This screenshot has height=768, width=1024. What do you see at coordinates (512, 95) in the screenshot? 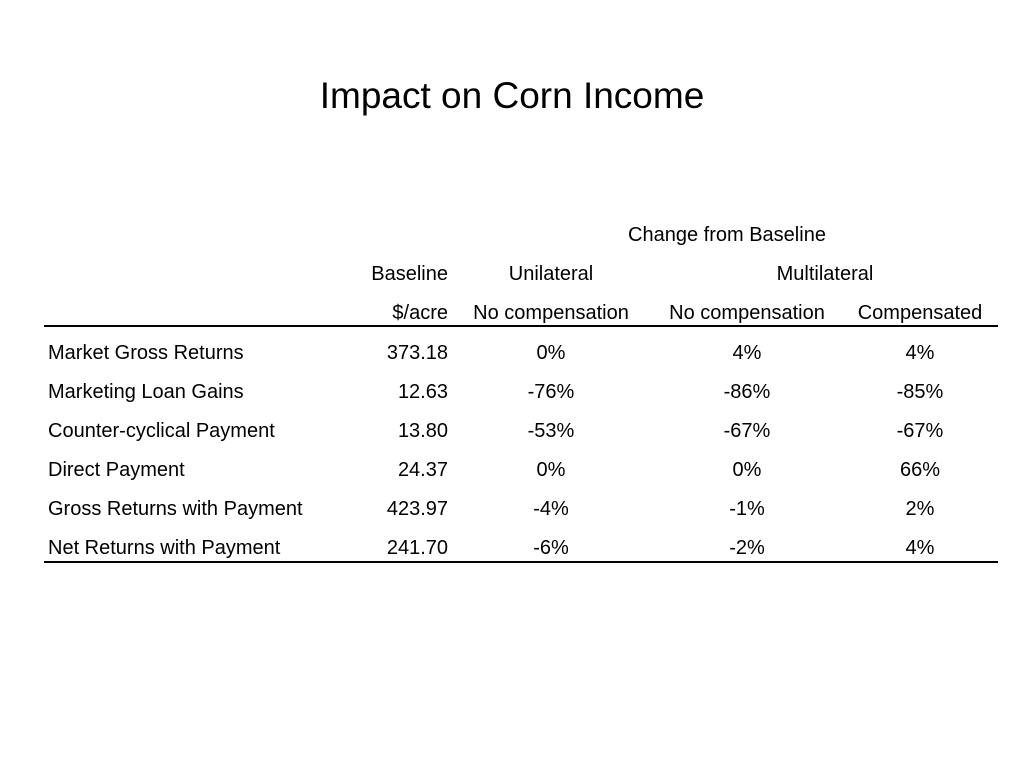
I see `slide-title: Impact on Corn Income` at bounding box center [512, 95].